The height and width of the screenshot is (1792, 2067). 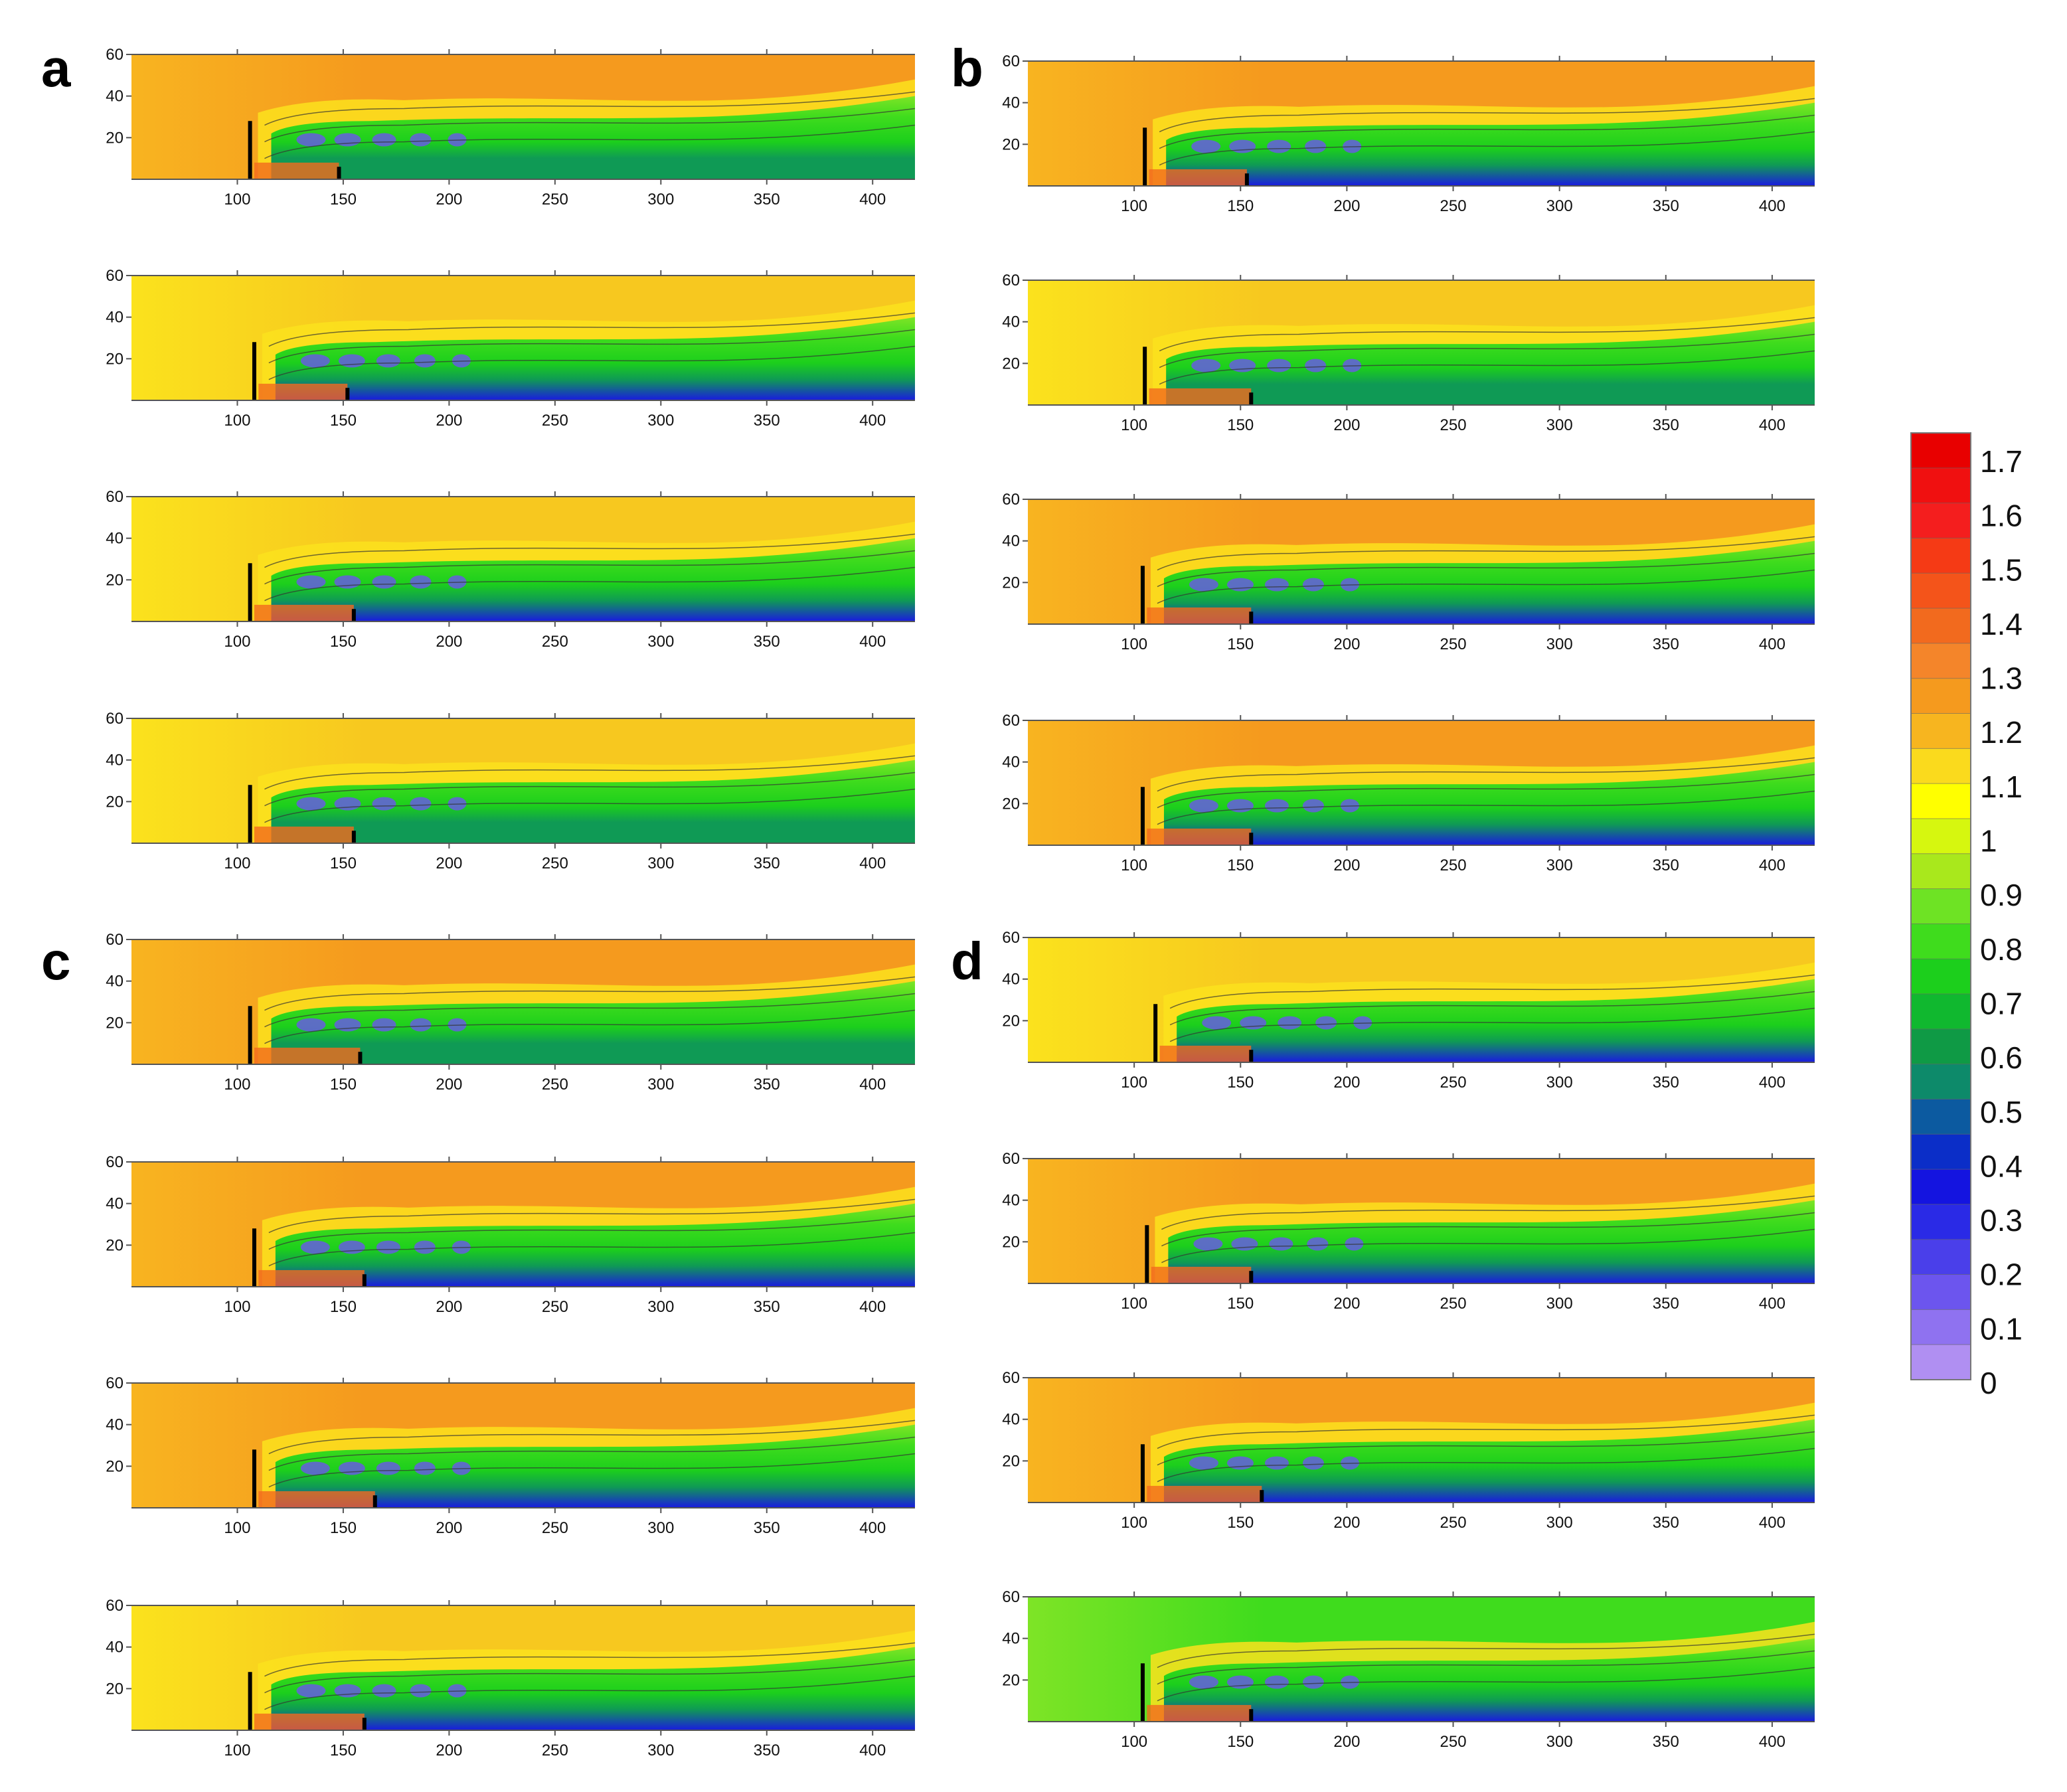 I want to click on subplot-b-4: 60 40 20 100 150 200 250 300 350 400, so click(x=1408, y=793).